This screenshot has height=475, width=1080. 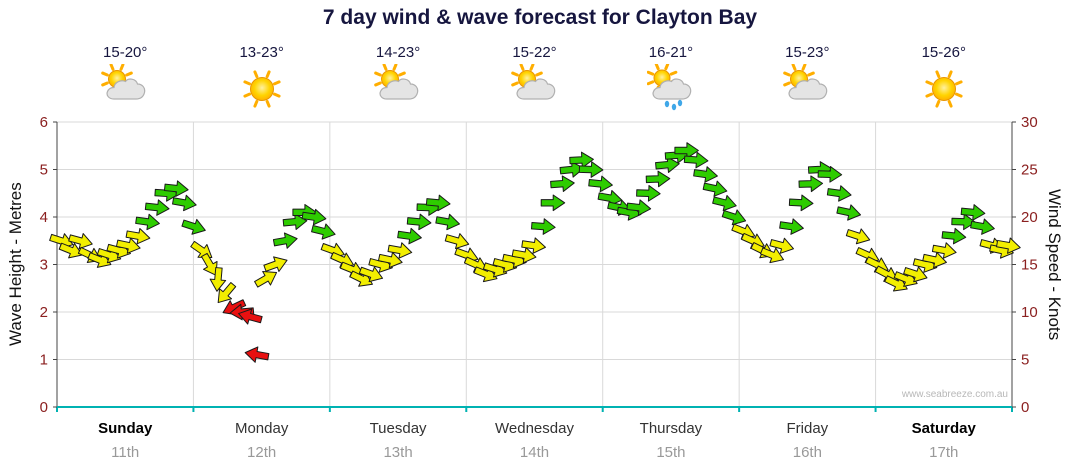 I want to click on right-axis-tick-label: 15, so click(x=1029, y=265).